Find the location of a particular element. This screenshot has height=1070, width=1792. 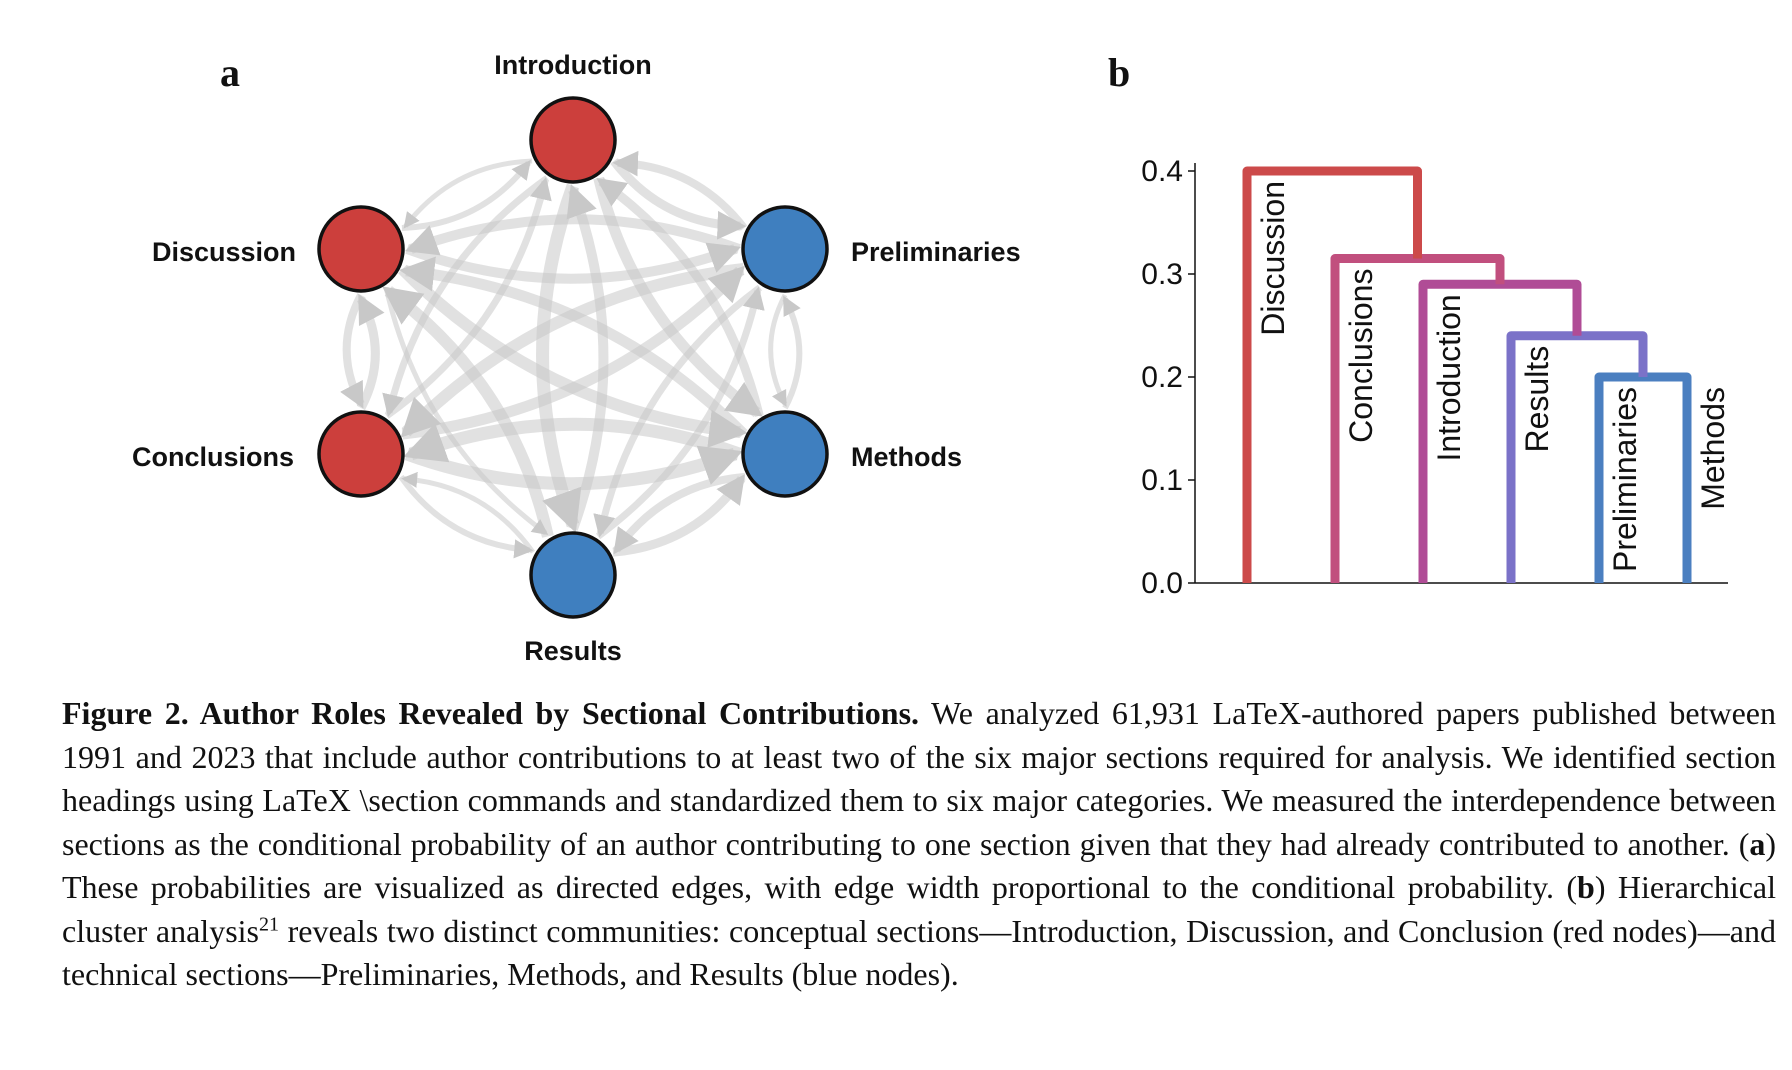

edge-methods-to-discussion is located at coordinates (573, 347).